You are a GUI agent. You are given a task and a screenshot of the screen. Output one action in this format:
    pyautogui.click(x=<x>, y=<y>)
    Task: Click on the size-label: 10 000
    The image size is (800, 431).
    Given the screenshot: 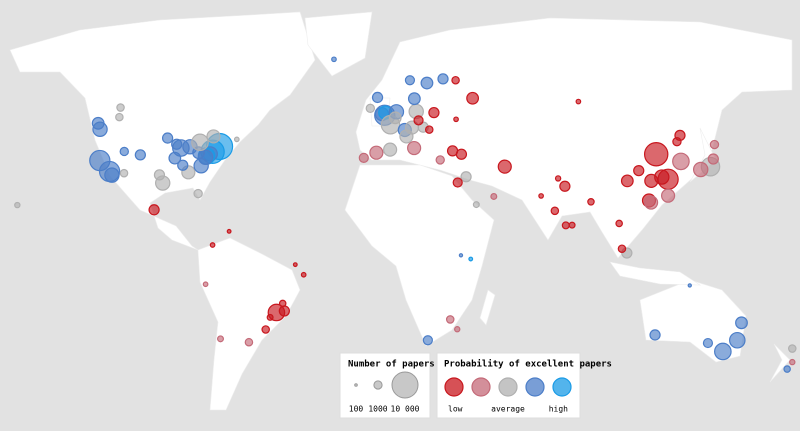 What is the action you would take?
    pyautogui.click(x=405, y=409)
    